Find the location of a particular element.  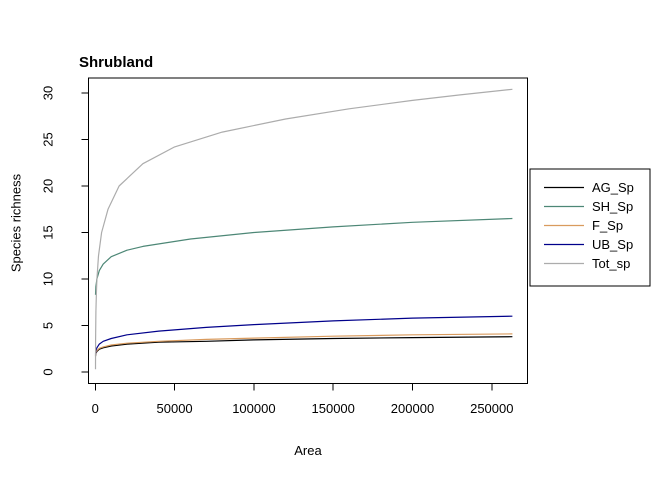

x-tick-label: 0 is located at coordinates (95, 408).